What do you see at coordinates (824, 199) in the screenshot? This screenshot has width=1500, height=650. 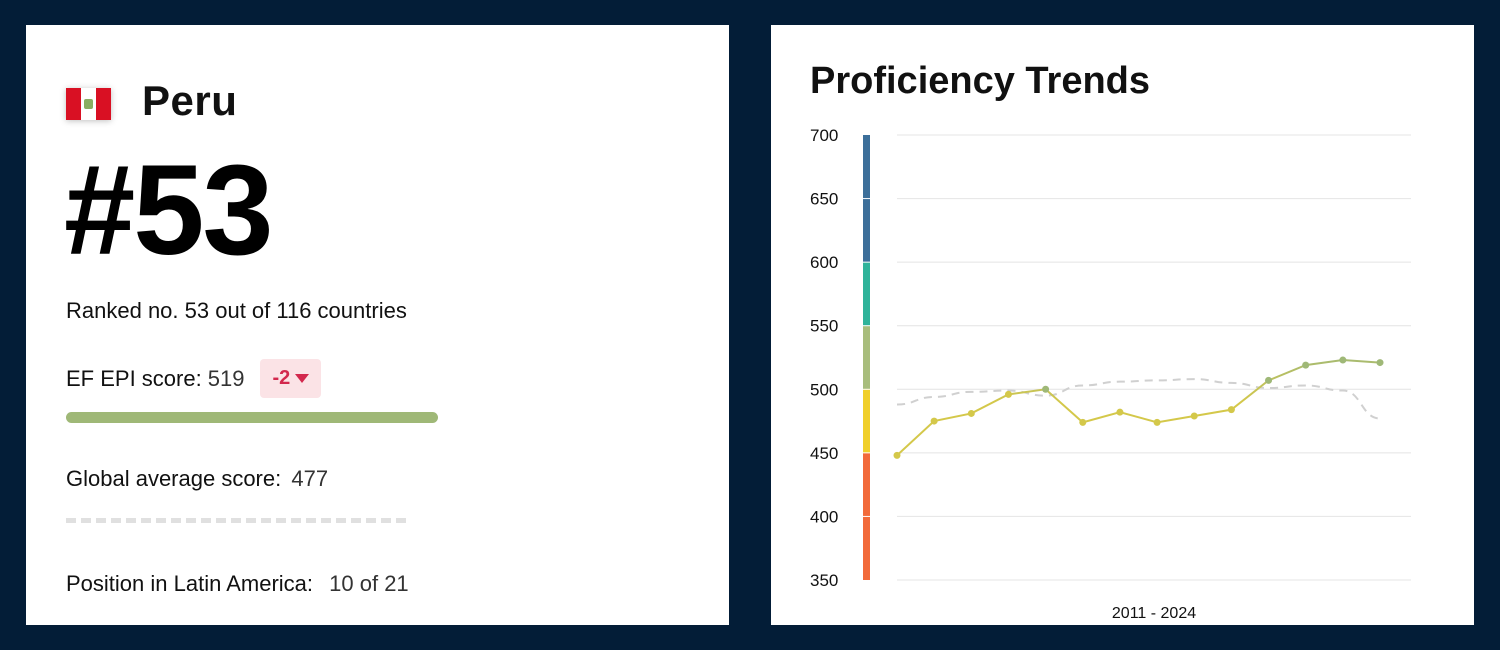 I see `y-tick-label: 650` at bounding box center [824, 199].